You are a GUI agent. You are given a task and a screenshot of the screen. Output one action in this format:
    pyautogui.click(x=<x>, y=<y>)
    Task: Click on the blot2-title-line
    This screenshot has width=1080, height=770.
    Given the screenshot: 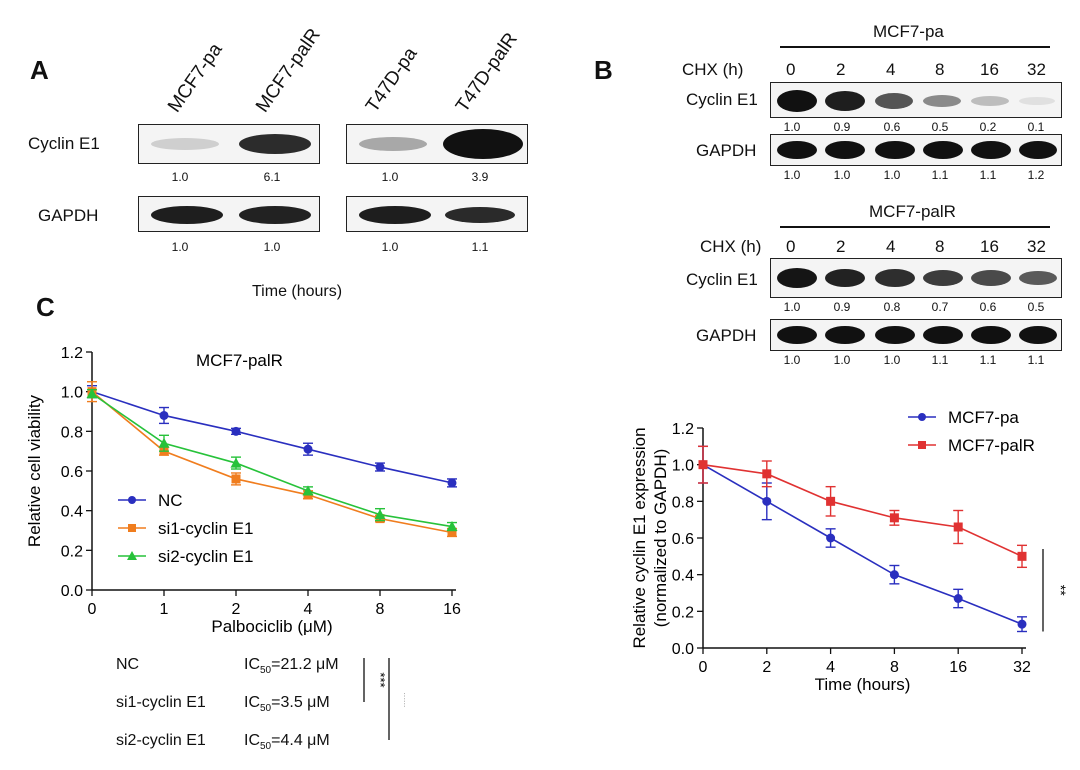 What is the action you would take?
    pyautogui.click(x=915, y=227)
    